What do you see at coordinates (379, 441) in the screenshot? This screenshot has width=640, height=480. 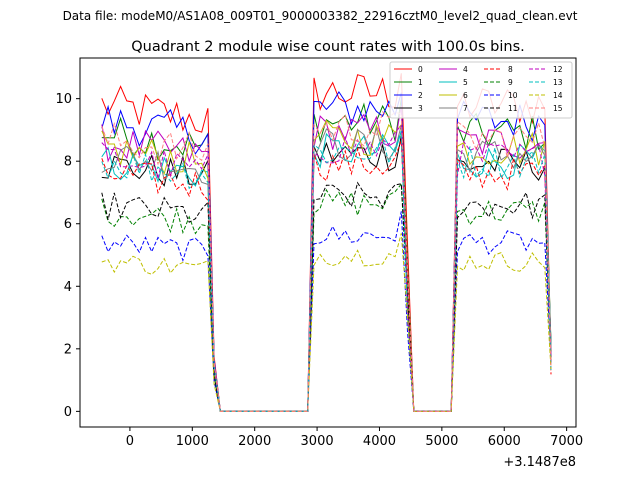 I see `x-tick-label: 4000` at bounding box center [379, 441].